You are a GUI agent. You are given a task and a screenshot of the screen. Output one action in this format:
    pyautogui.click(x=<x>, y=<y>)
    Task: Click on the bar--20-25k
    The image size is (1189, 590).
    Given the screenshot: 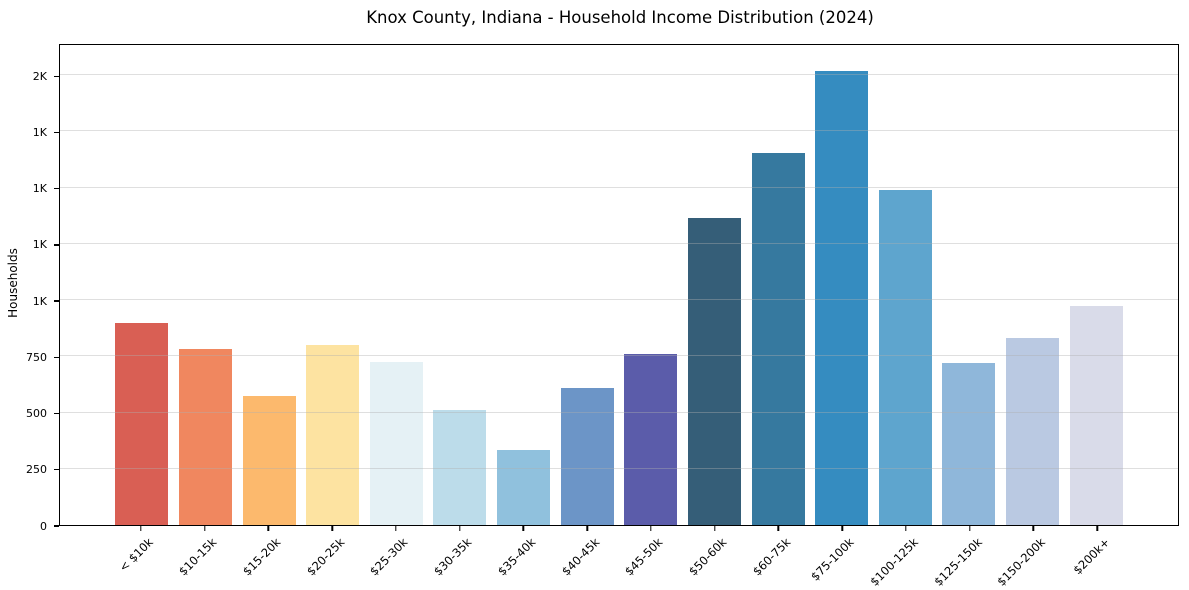 What is the action you would take?
    pyautogui.click(x=333, y=435)
    